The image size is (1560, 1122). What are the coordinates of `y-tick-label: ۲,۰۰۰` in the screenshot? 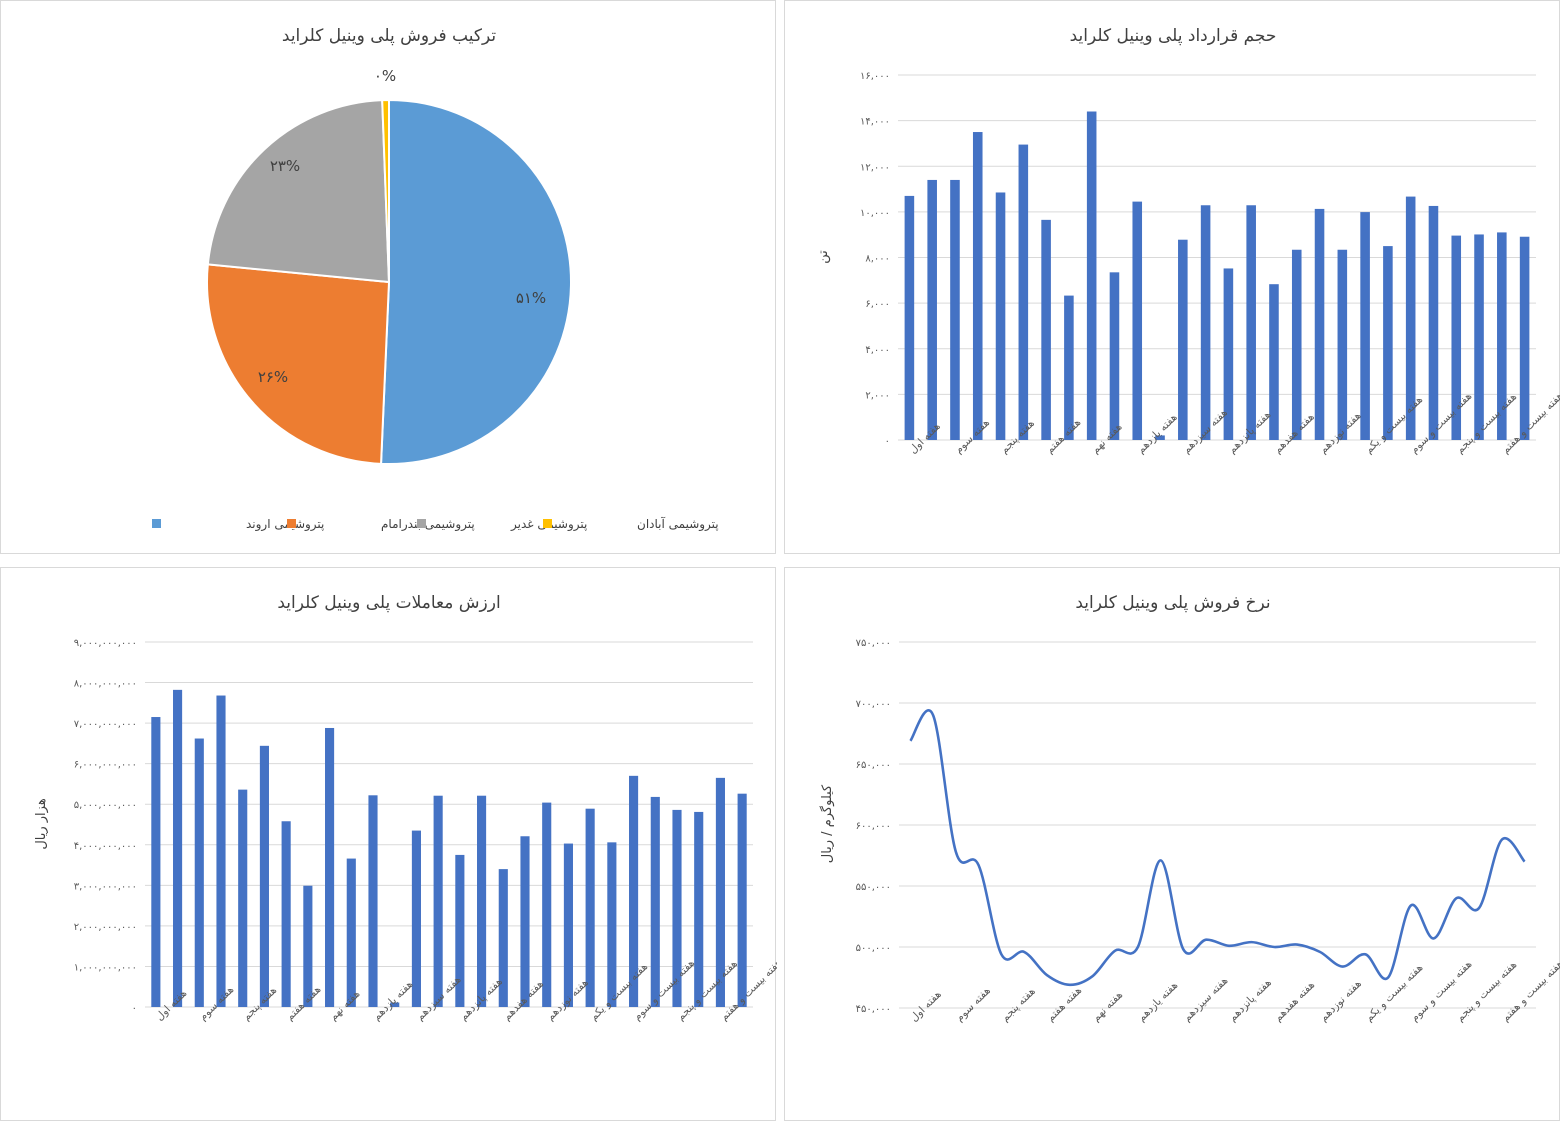 It's located at (877, 395).